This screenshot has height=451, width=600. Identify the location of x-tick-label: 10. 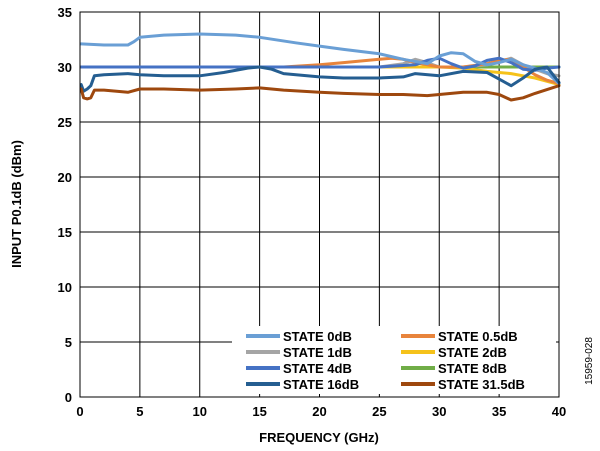
(200, 411).